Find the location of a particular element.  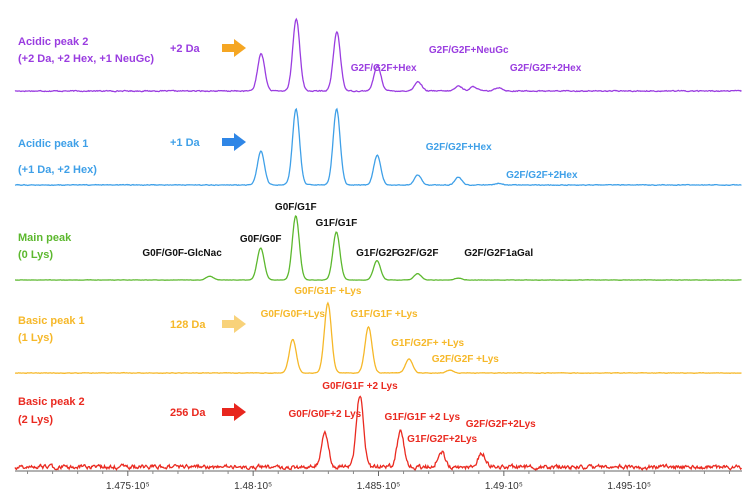

series-name-5: Basic peak 2 is located at coordinates (51, 402).